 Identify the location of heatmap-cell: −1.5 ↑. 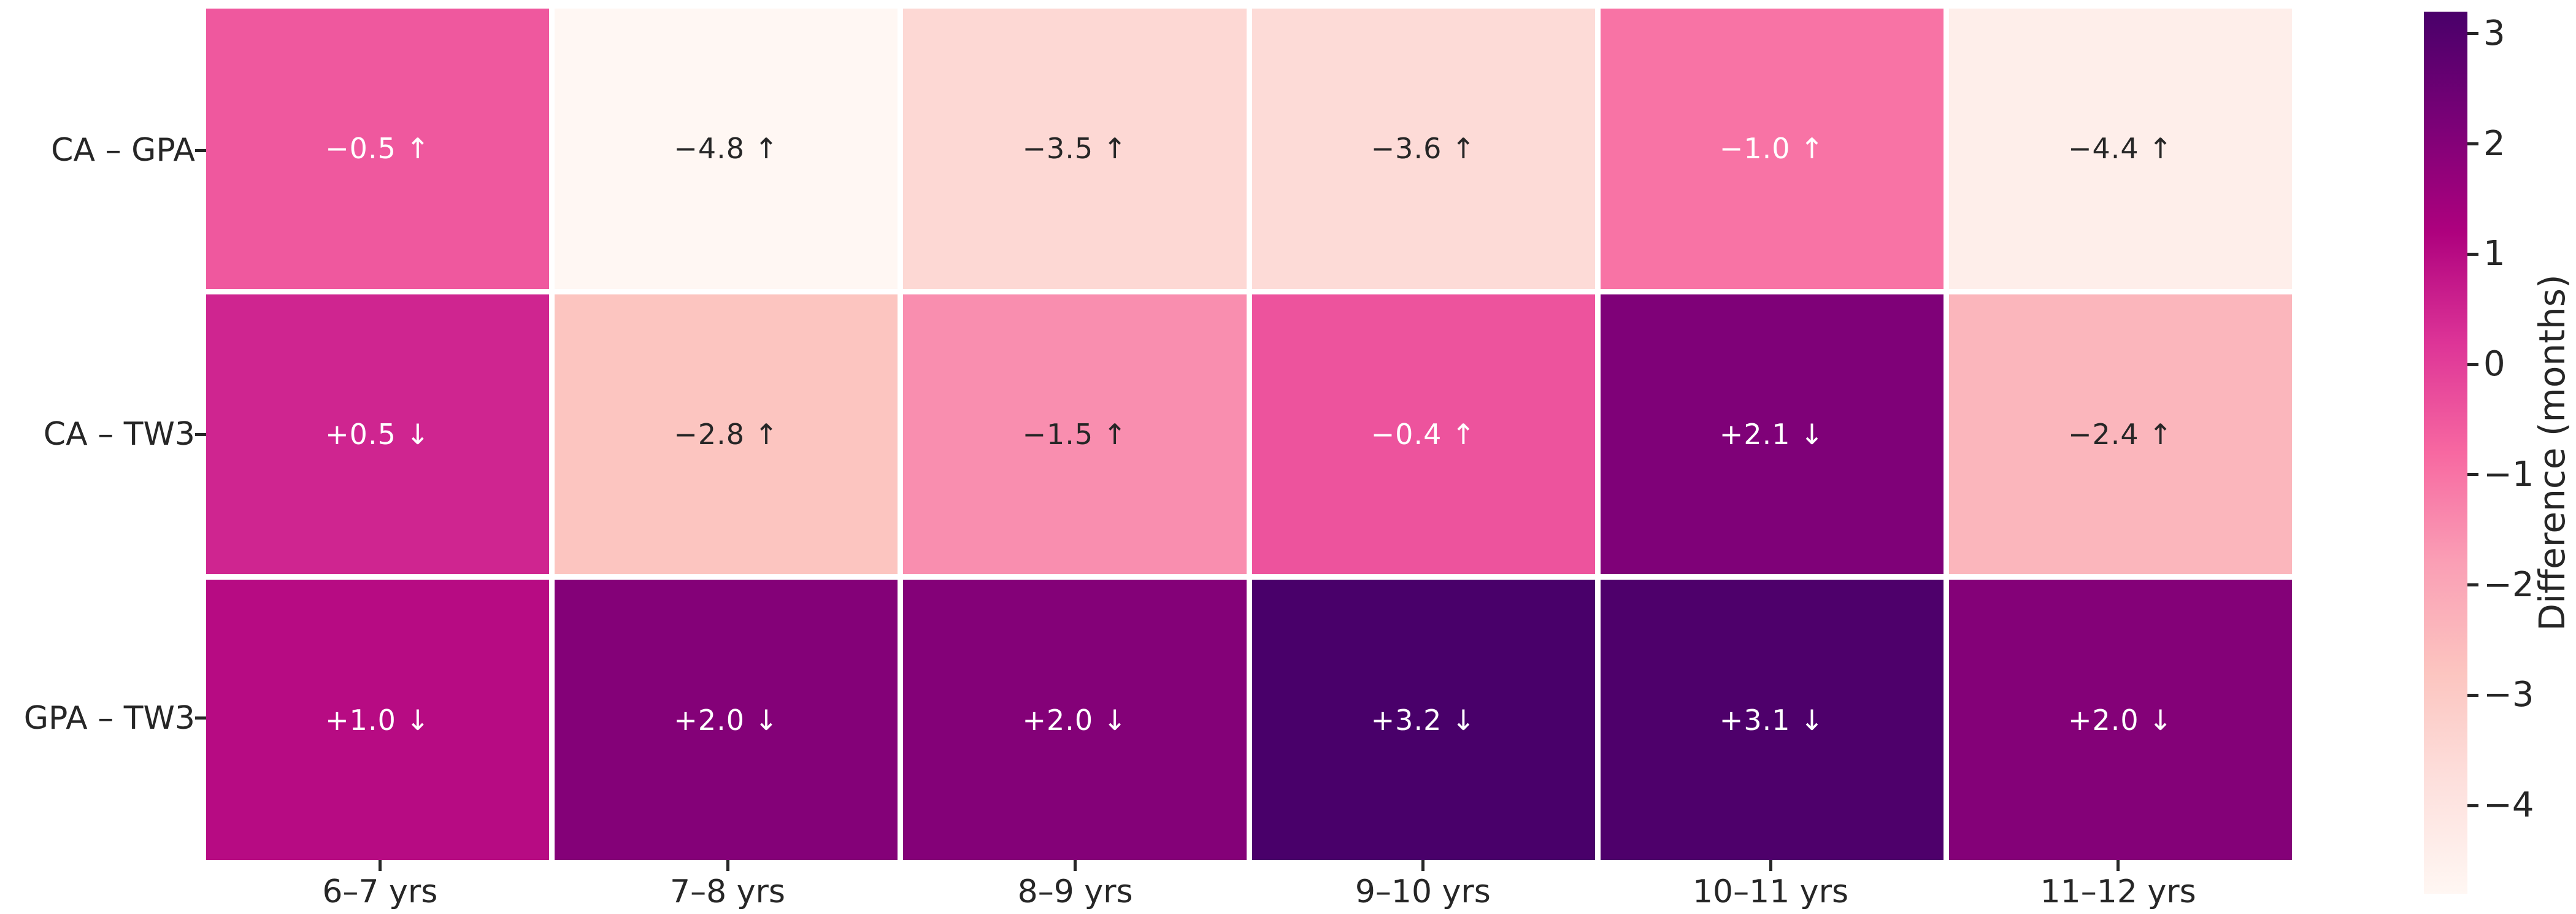
(1075, 434).